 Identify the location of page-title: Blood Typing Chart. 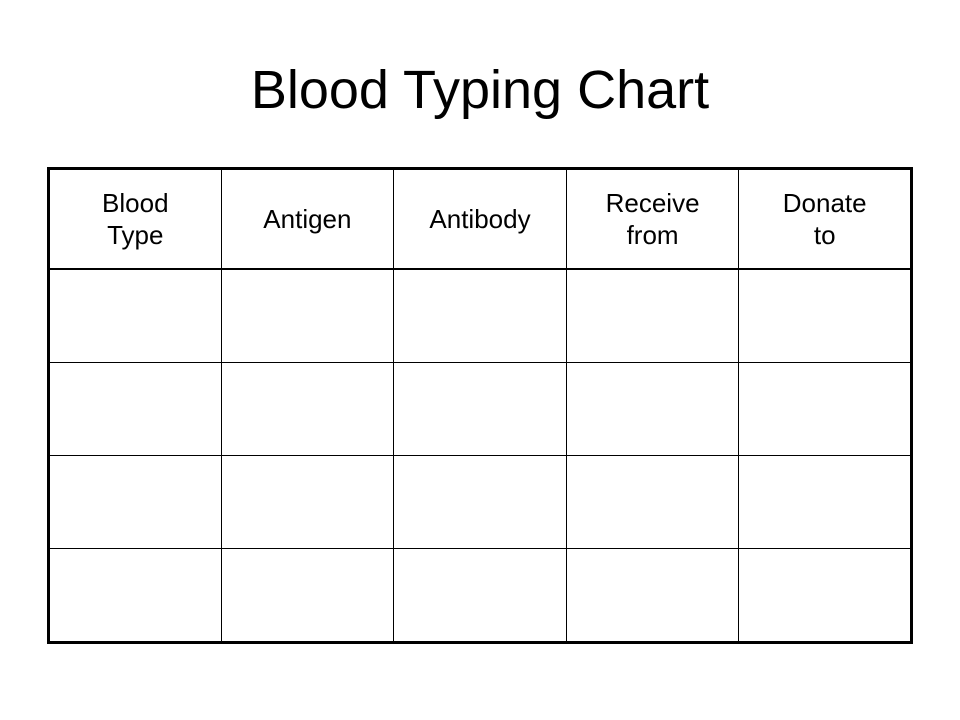
(480, 90).